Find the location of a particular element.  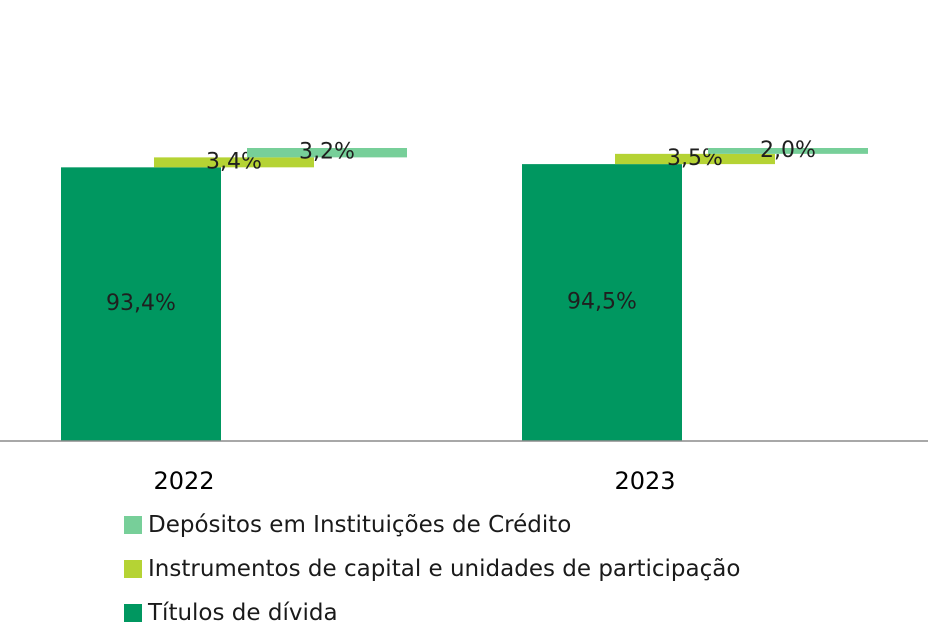

legend-label-depositos: Depósitos em Instituições de Crédito is located at coordinates (360, 525).